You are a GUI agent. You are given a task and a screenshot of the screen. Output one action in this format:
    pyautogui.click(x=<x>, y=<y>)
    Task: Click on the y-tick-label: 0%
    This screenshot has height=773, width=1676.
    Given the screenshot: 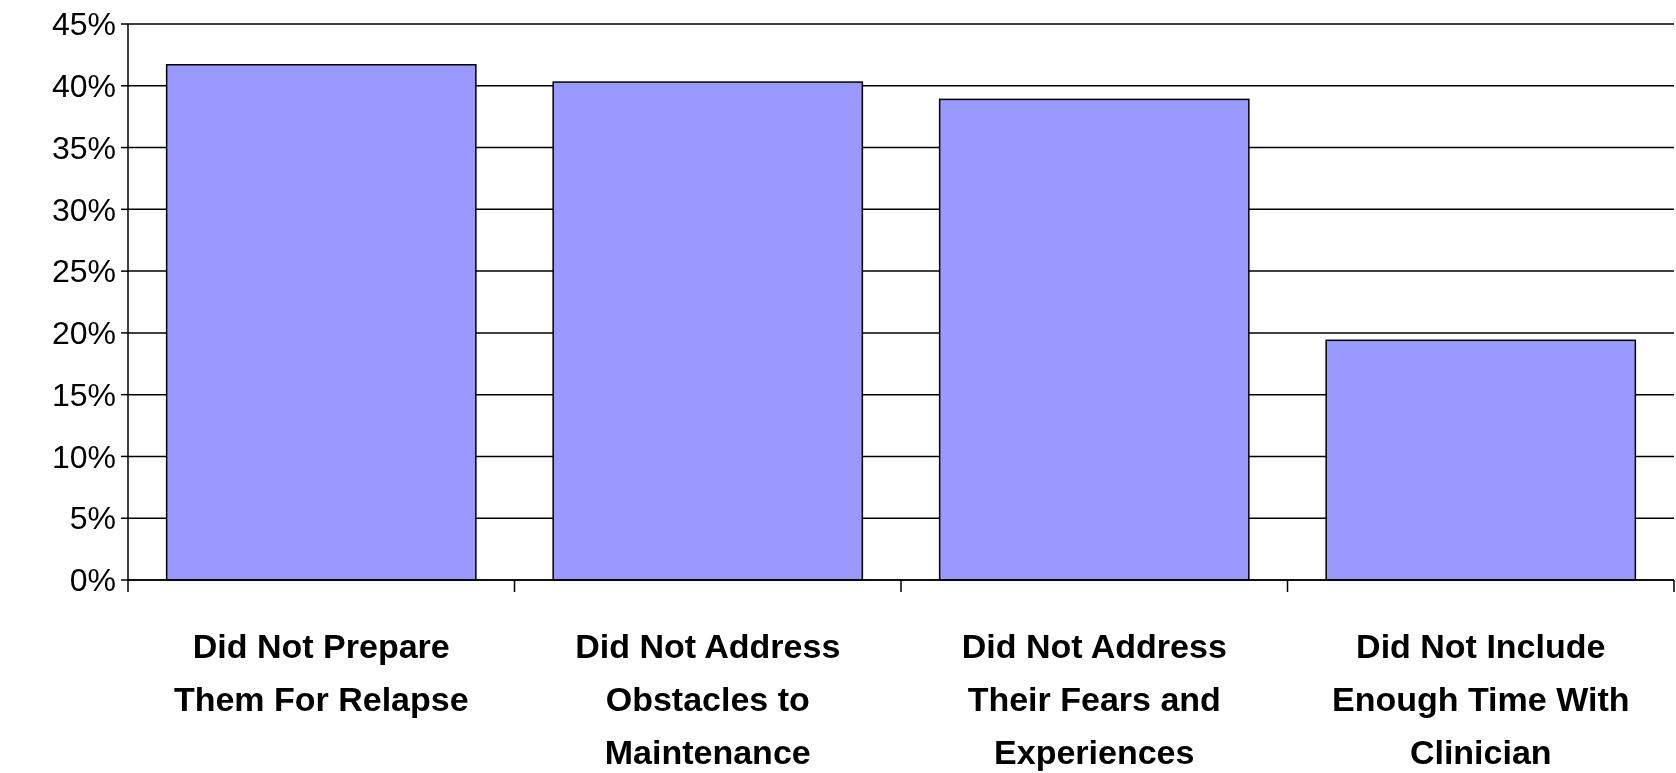 What is the action you would take?
    pyautogui.click(x=92, y=580)
    